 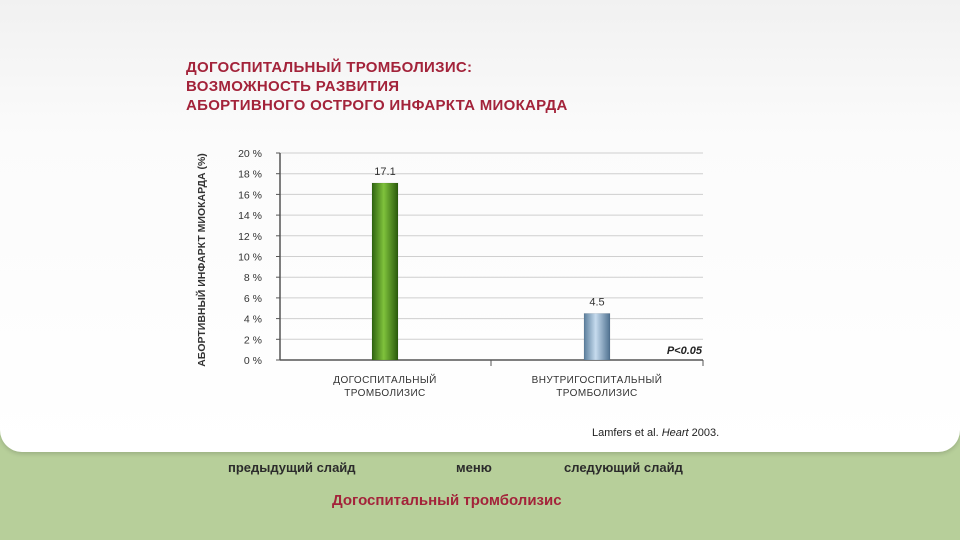 I want to click on citation-year: 2003., so click(x=705, y=433).